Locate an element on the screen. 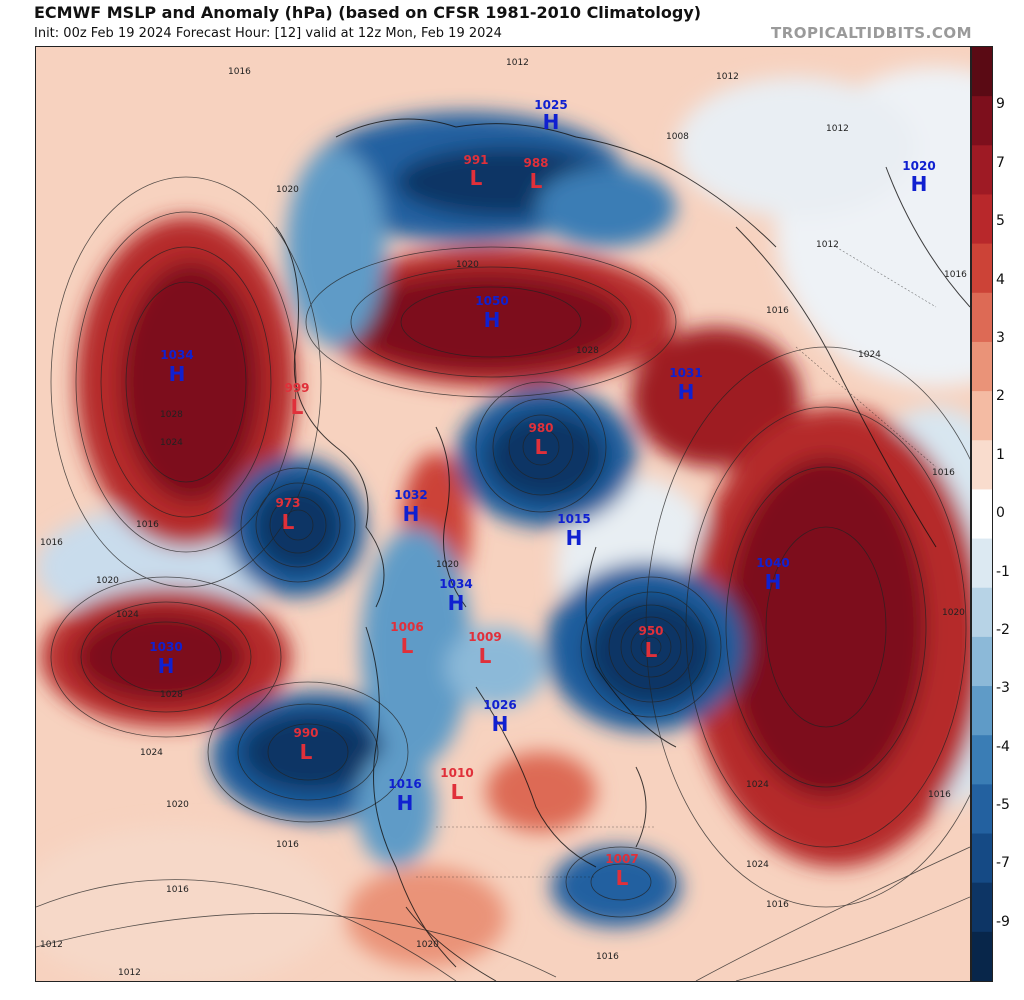  pressure-center-low: 990 L is located at coordinates (305, 745).